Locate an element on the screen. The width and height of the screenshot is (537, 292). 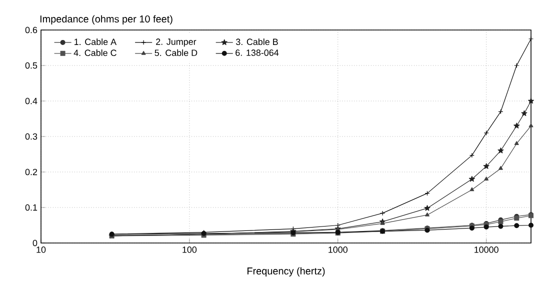
legend-label: 3. Cable B is located at coordinates (257, 42).